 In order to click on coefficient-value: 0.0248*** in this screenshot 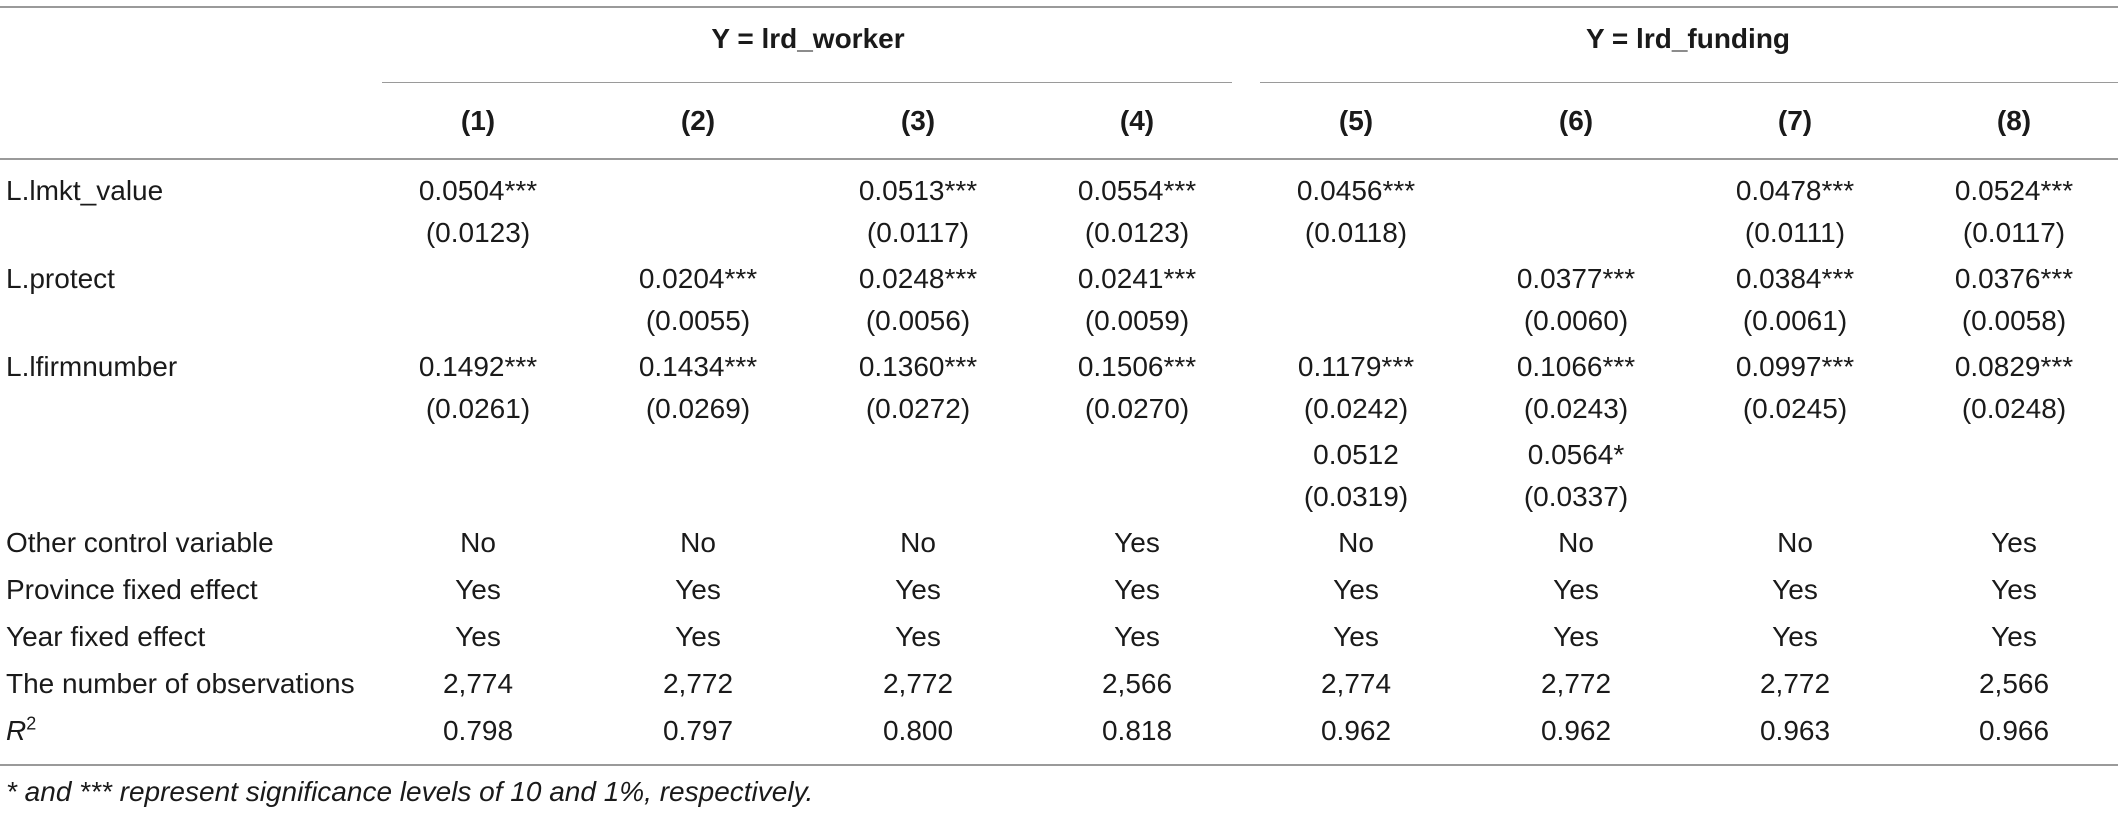, I will do `click(918, 278)`.